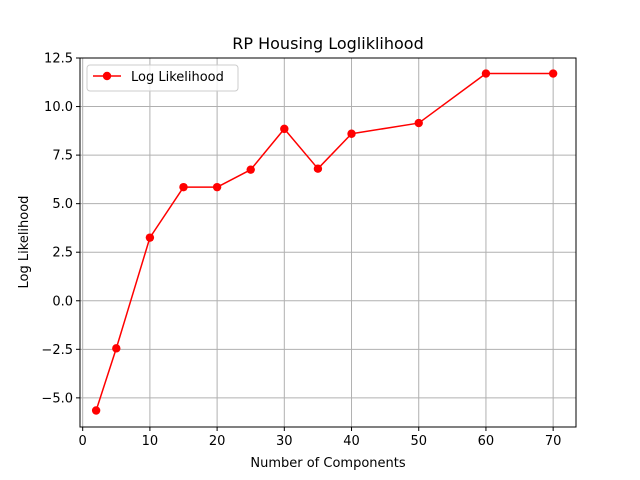  What do you see at coordinates (418, 441) in the screenshot?
I see `x-tick-label: 50` at bounding box center [418, 441].